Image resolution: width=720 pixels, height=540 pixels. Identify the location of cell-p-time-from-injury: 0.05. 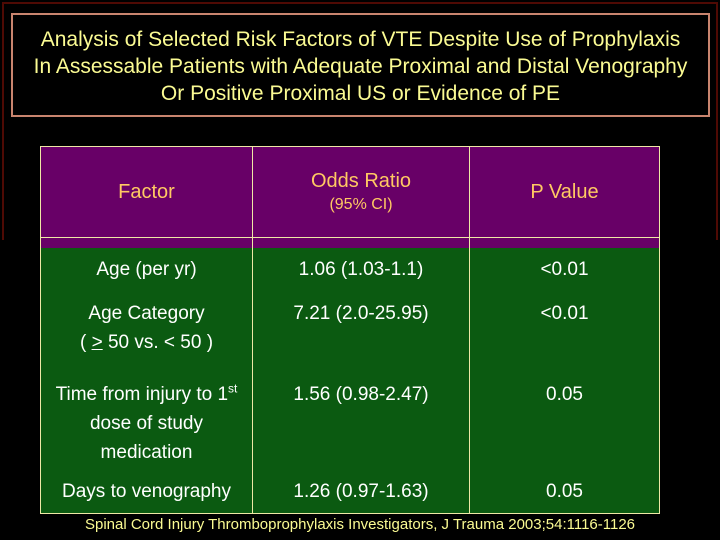
(564, 394).